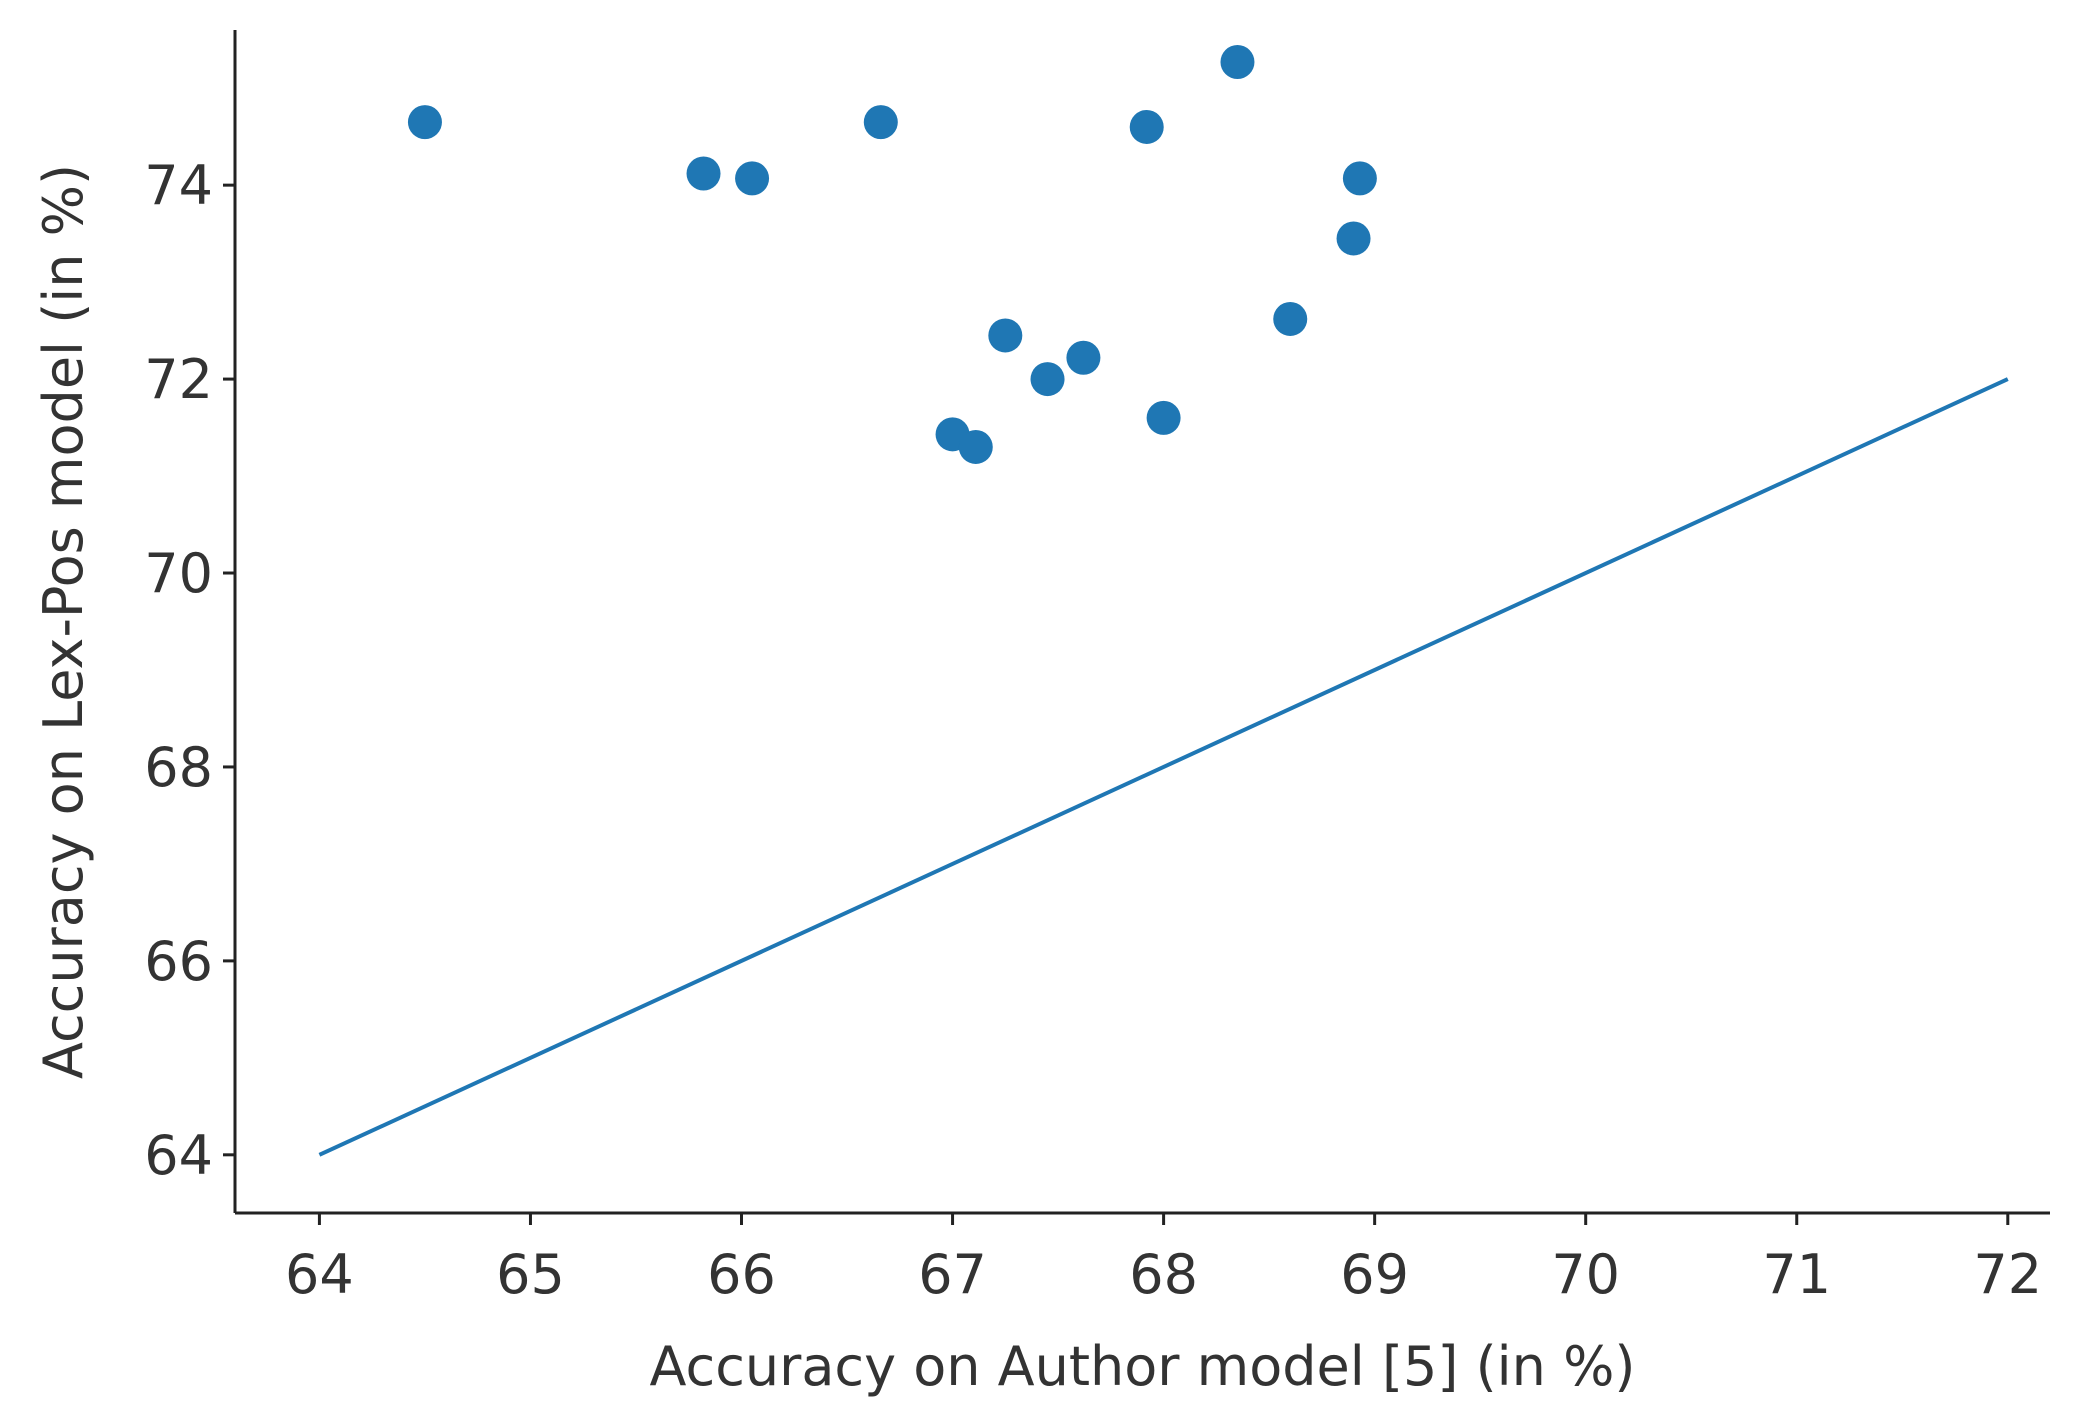 The height and width of the screenshot is (1404, 2082). What do you see at coordinates (178, 767) in the screenshot?
I see `y-tick-label: 68` at bounding box center [178, 767].